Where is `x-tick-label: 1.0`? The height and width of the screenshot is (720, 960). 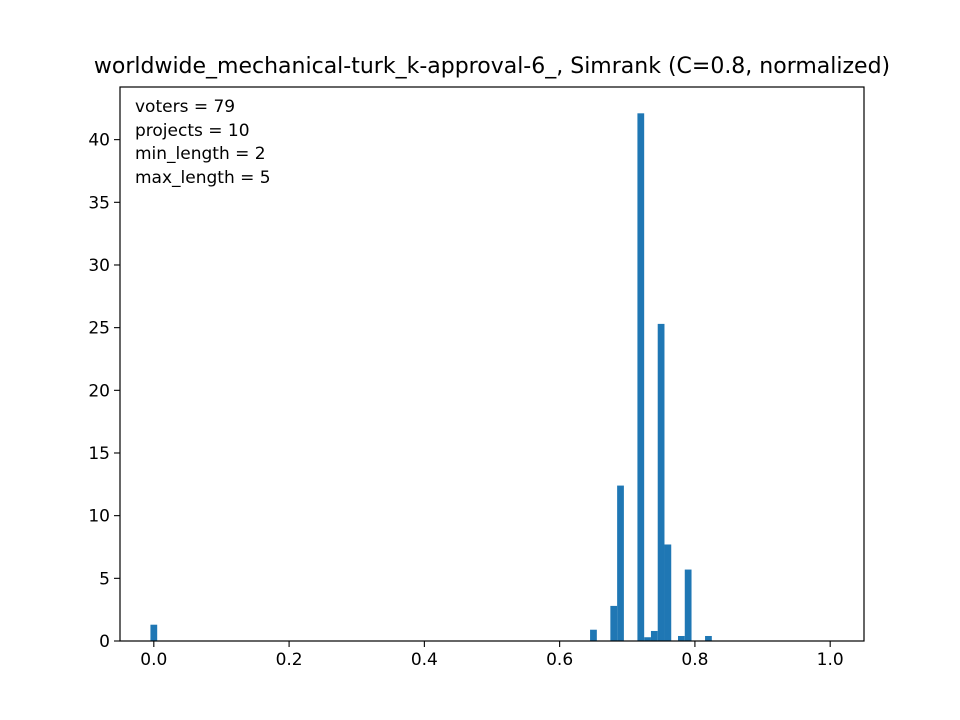 x-tick-label: 1.0 is located at coordinates (830, 660).